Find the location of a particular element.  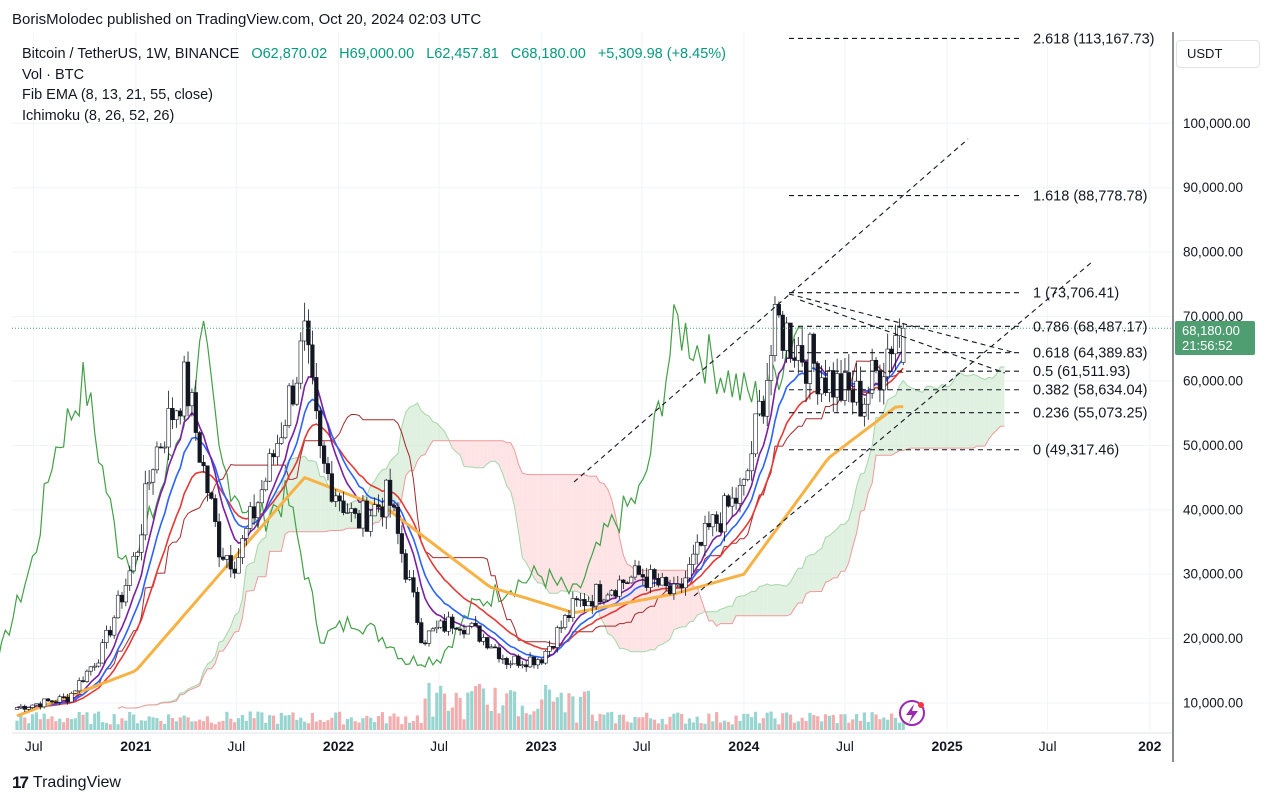

tradingview-logo-icon: 17 is located at coordinates (20, 782).